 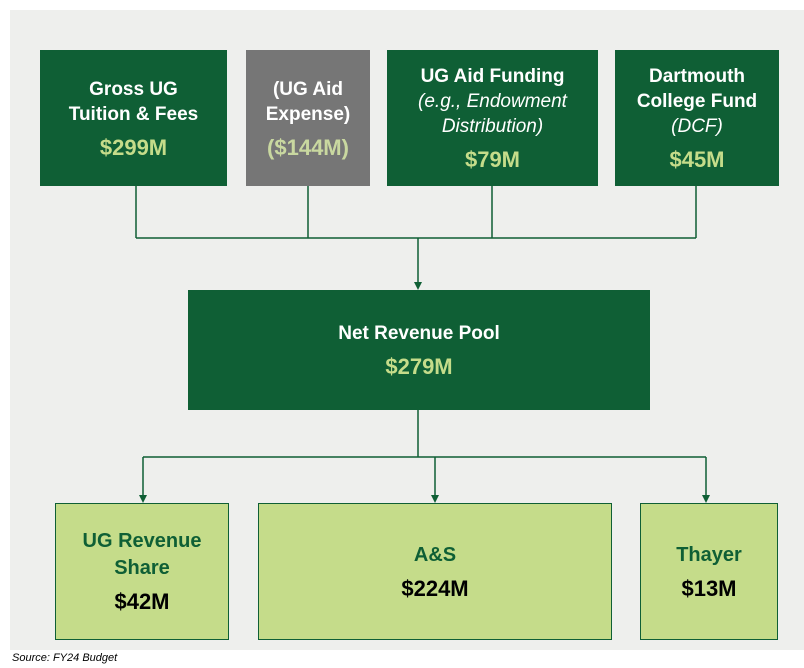 I want to click on node-label: Expense), so click(x=308, y=114).